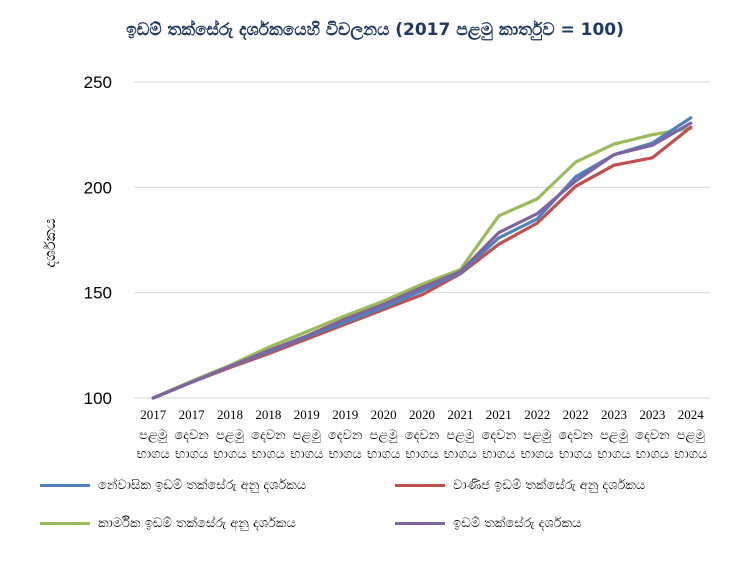  I want to click on x-tick-year-3: 2018, so click(268, 414).